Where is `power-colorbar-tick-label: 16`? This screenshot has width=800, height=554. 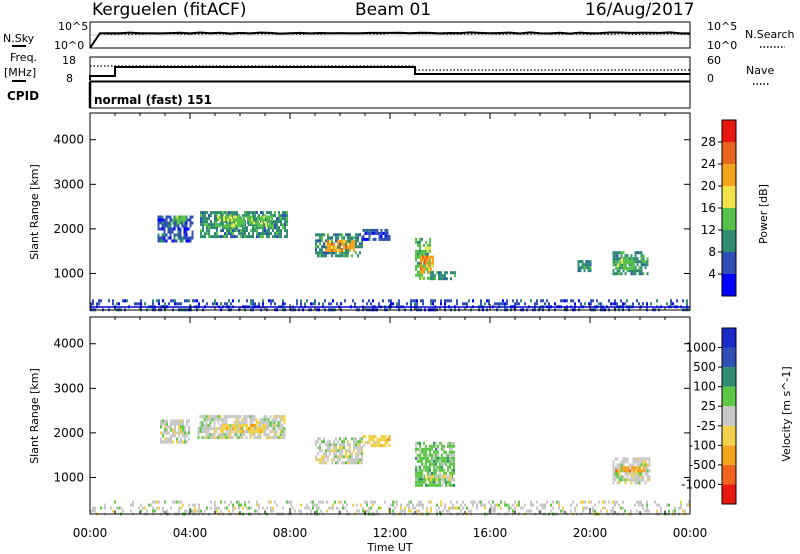
power-colorbar-tick-label: 16 is located at coordinates (708, 208).